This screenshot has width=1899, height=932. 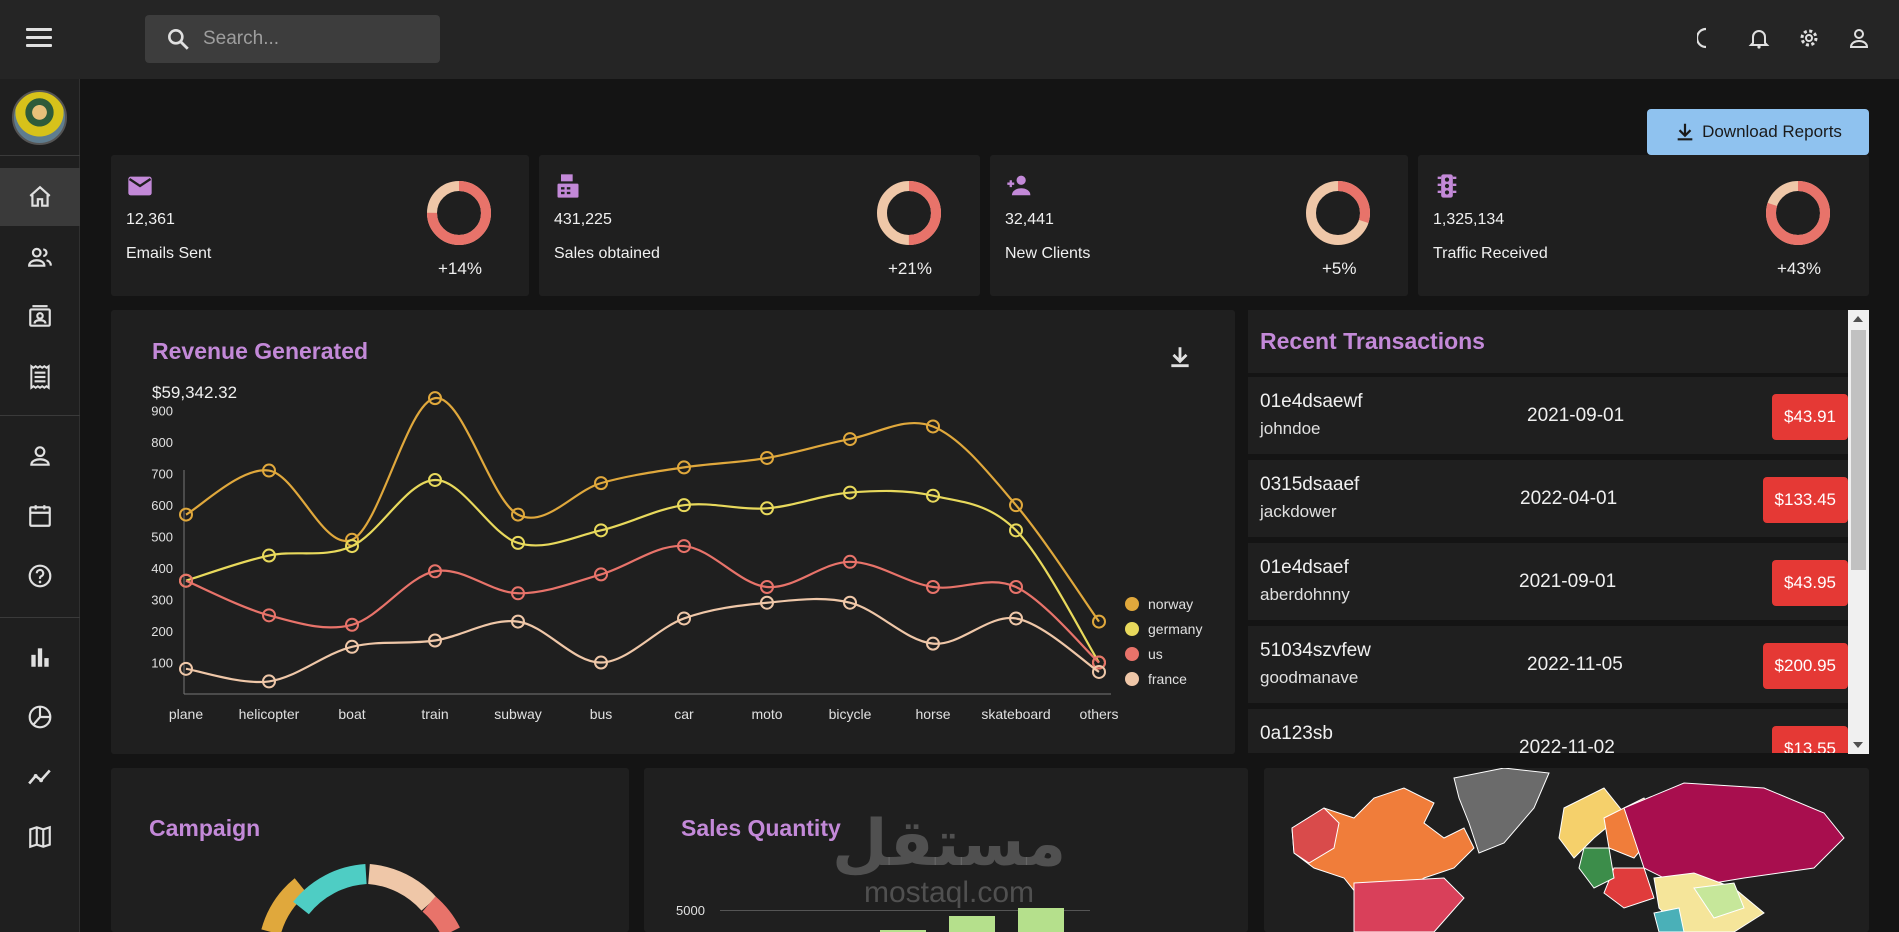 What do you see at coordinates (759, 225) in the screenshot?
I see `stat-card-sales: 431,225 Sales obtained +21%` at bounding box center [759, 225].